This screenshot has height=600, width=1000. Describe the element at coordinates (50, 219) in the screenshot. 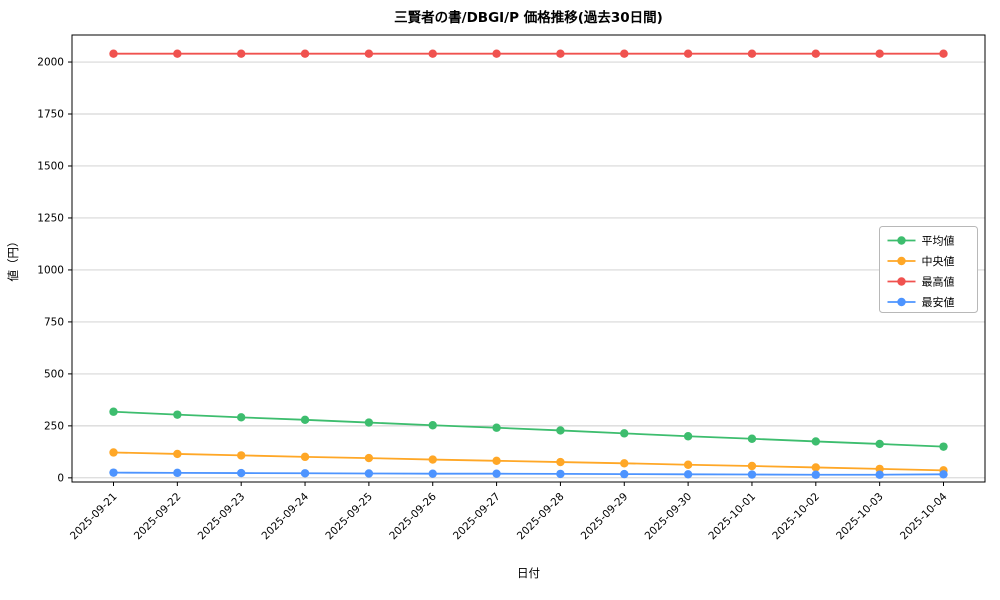

I see `y-tick-label: 1250` at that location.